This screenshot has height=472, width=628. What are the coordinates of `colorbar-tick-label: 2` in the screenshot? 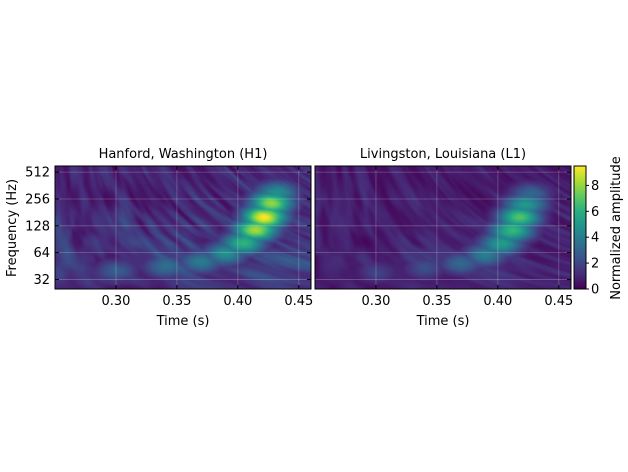 It's located at (595, 264).